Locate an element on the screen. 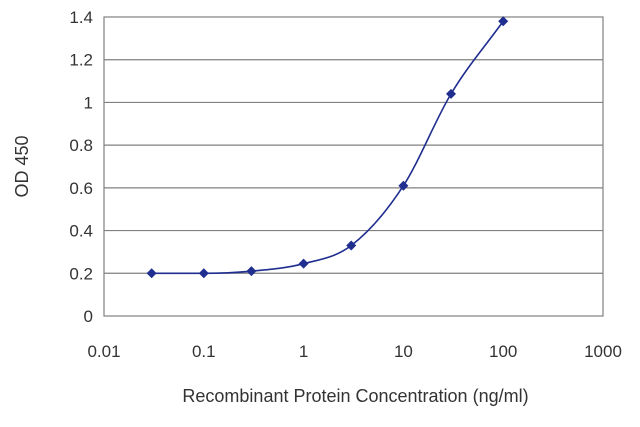 The height and width of the screenshot is (427, 640). x-tick-label: 1000 is located at coordinates (603, 351).